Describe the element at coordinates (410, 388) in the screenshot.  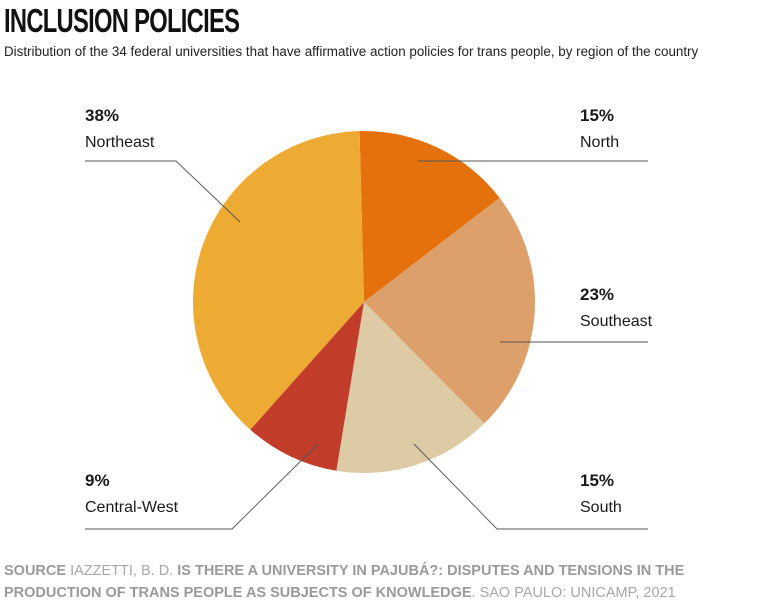
I see `slice-south` at that location.